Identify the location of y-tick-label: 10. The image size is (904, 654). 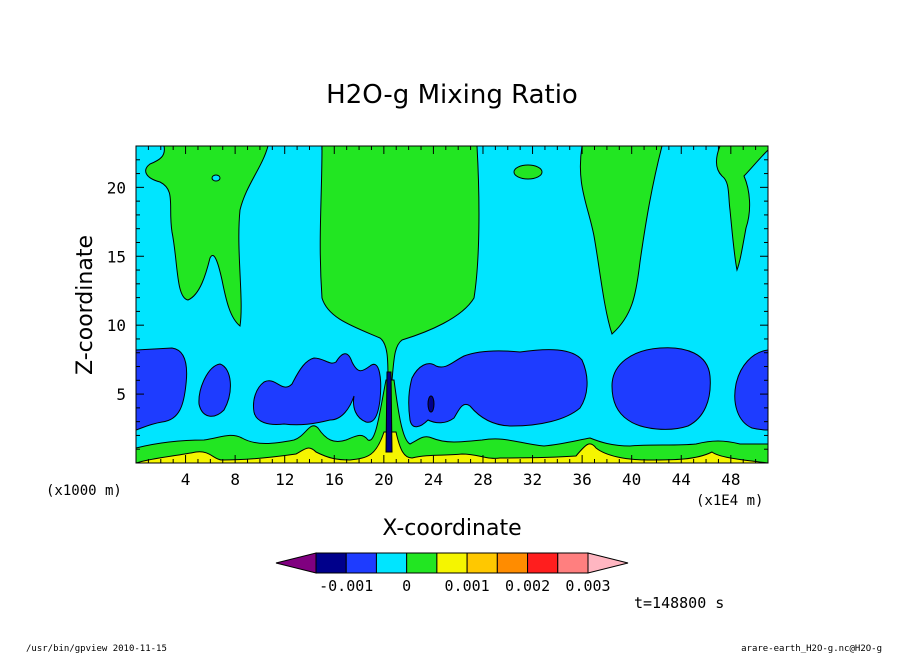
(116, 325).